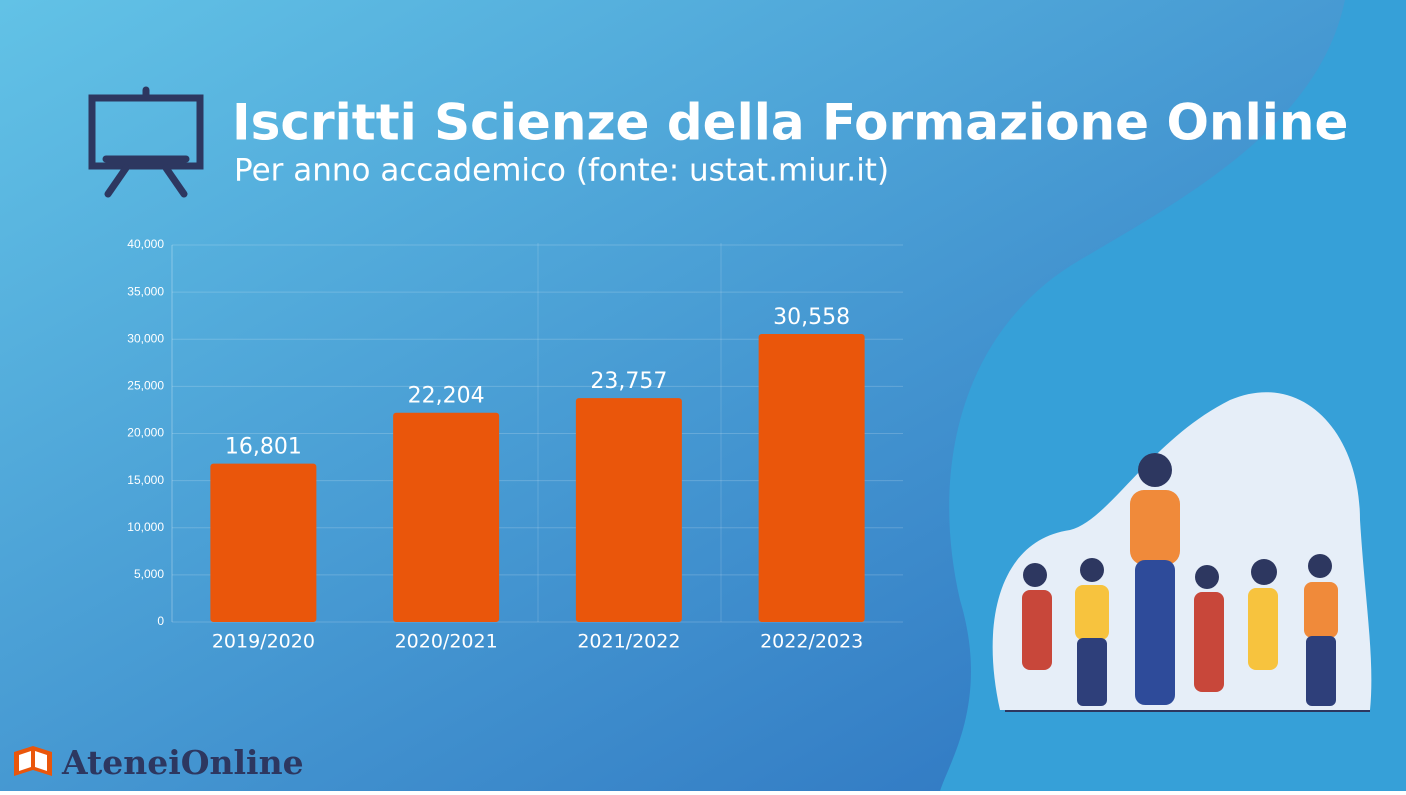 Image resolution: width=1406 pixels, height=795 pixels. Describe the element at coordinates (446, 396) in the screenshot. I see `data-label: 22,204` at that location.